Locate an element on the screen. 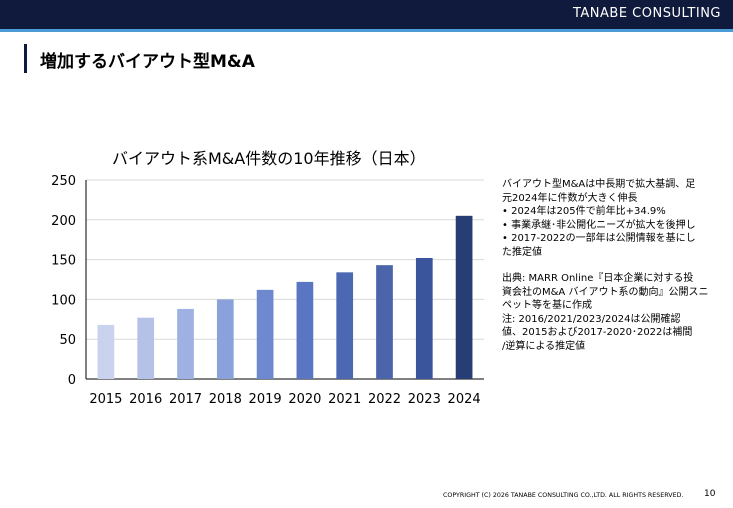  title-accent-bar is located at coordinates (25, 58).